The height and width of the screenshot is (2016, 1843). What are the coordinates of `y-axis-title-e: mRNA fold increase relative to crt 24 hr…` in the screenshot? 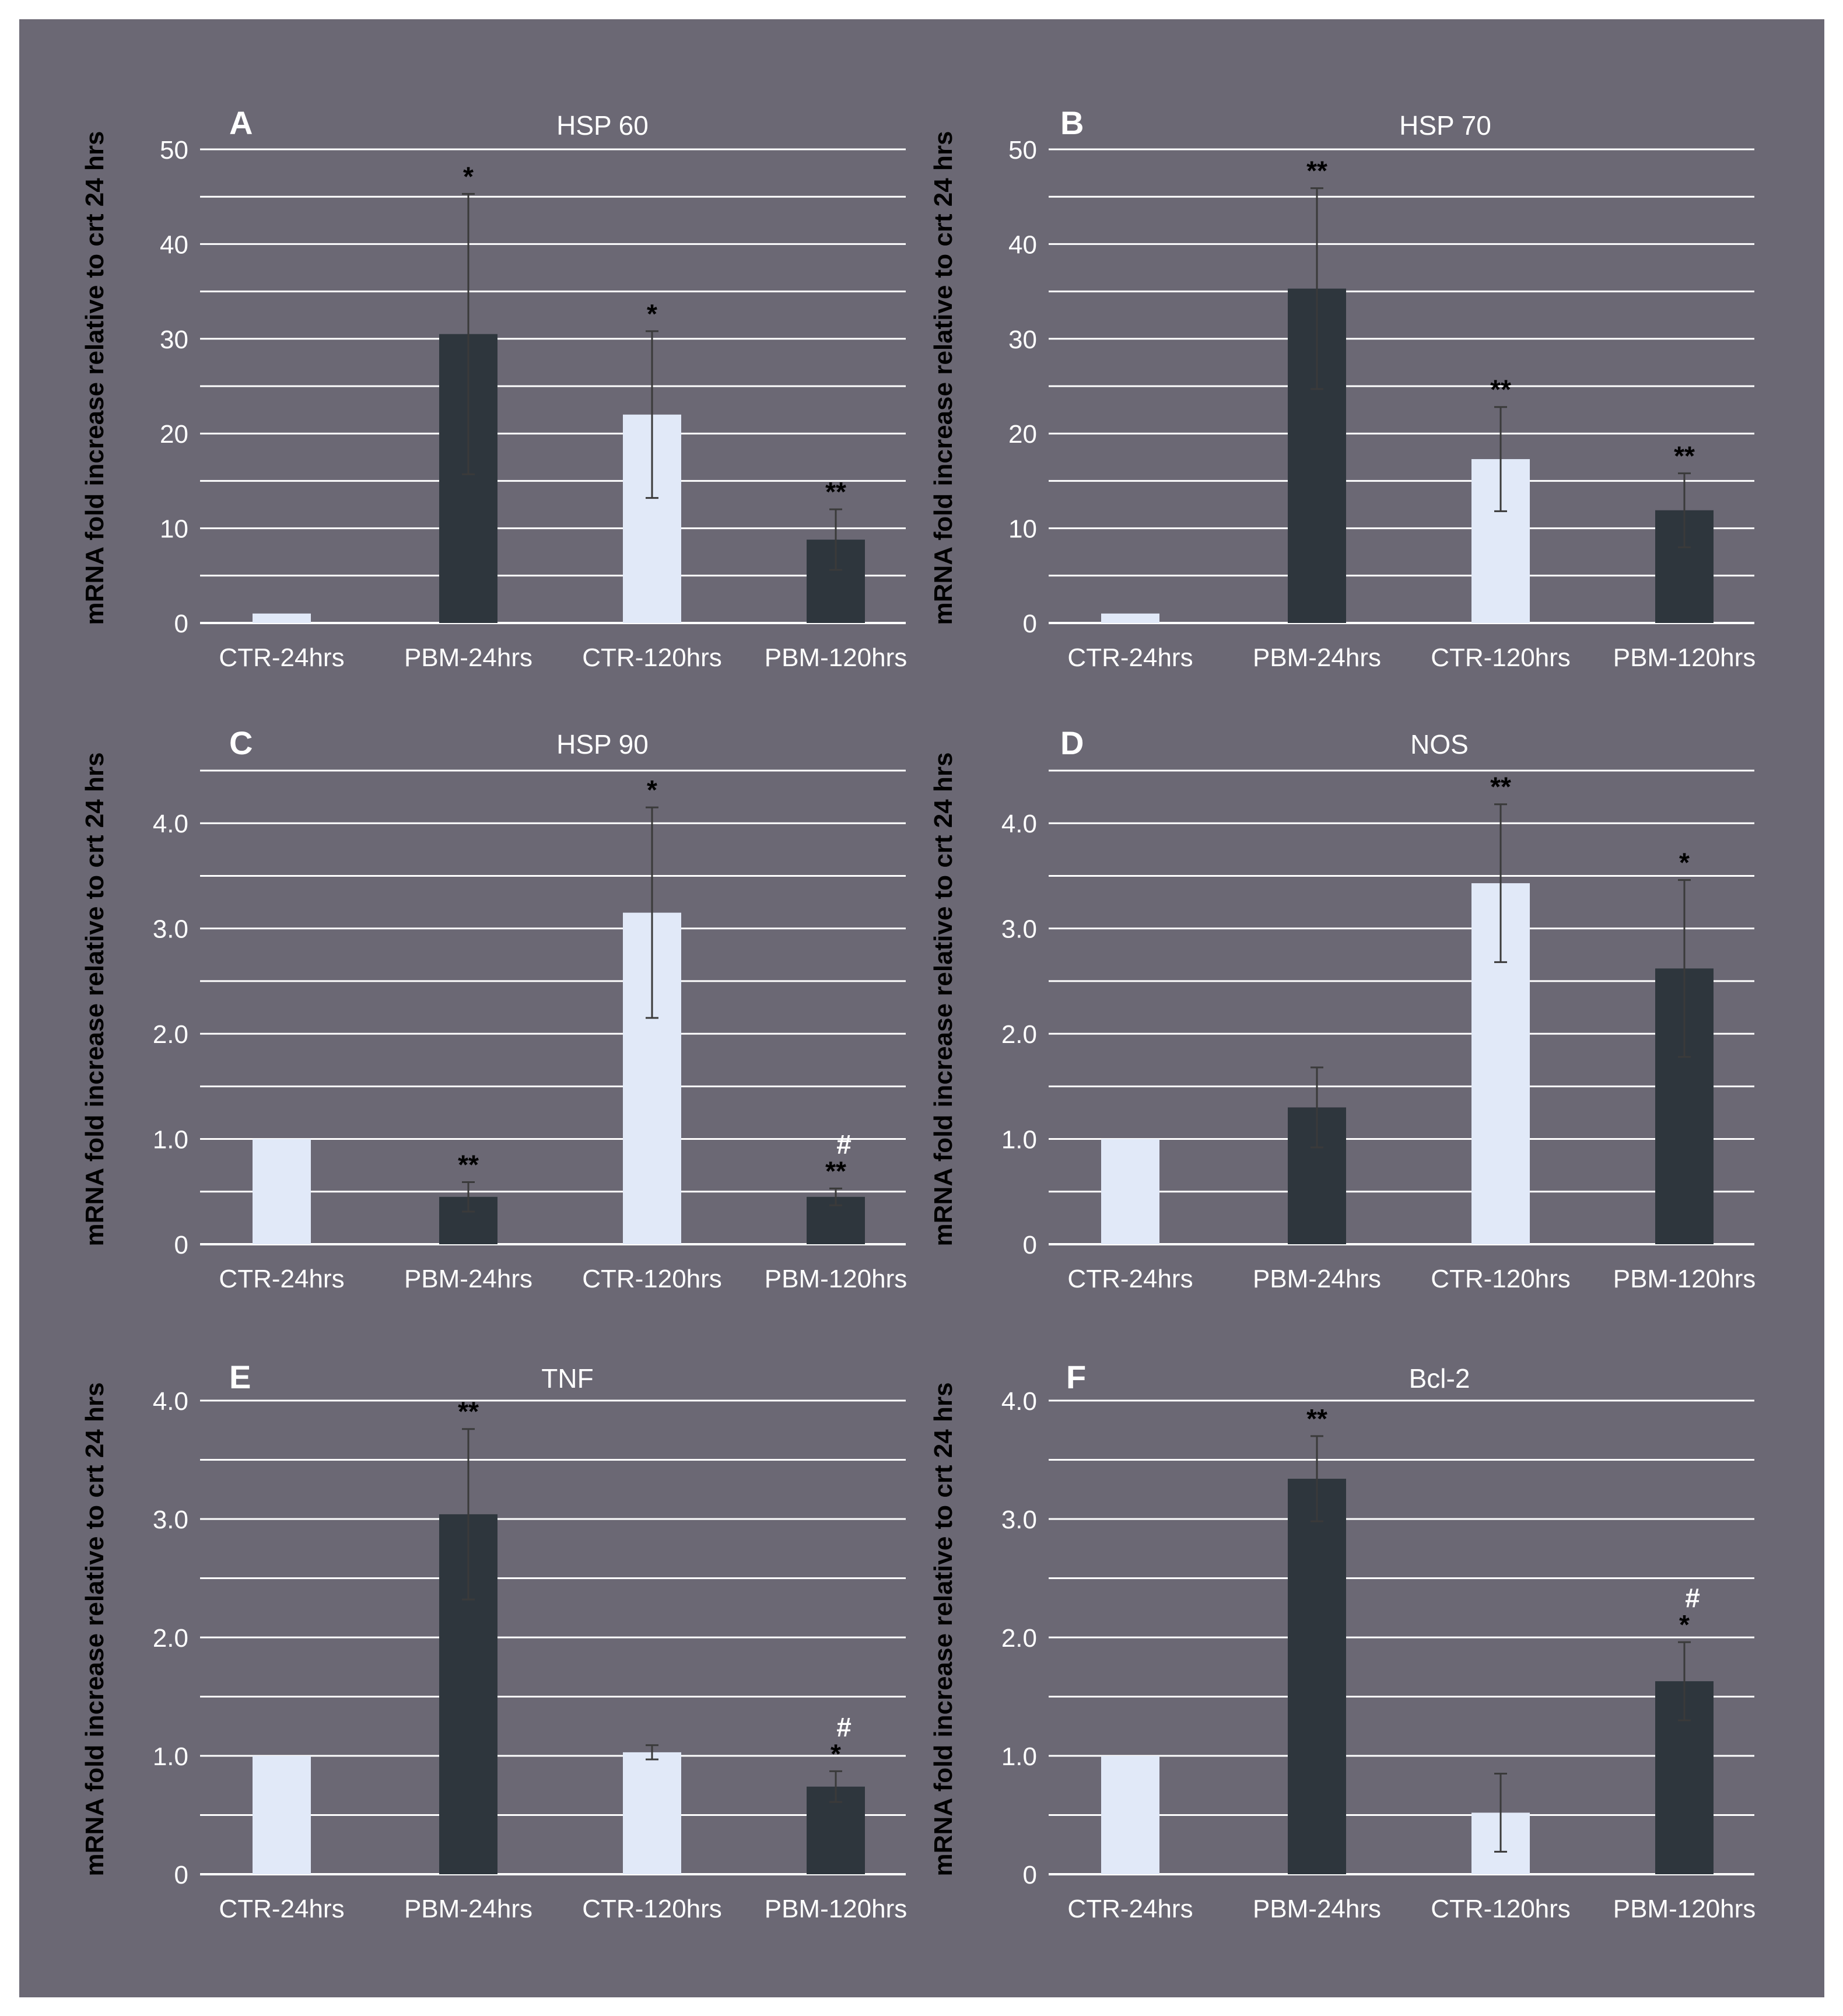 It's located at (96, 1629).